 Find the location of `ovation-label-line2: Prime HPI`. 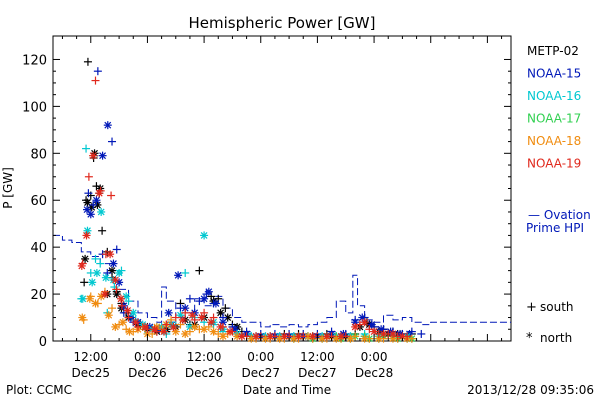

ovation-label-line2: Prime HPI is located at coordinates (555, 228).